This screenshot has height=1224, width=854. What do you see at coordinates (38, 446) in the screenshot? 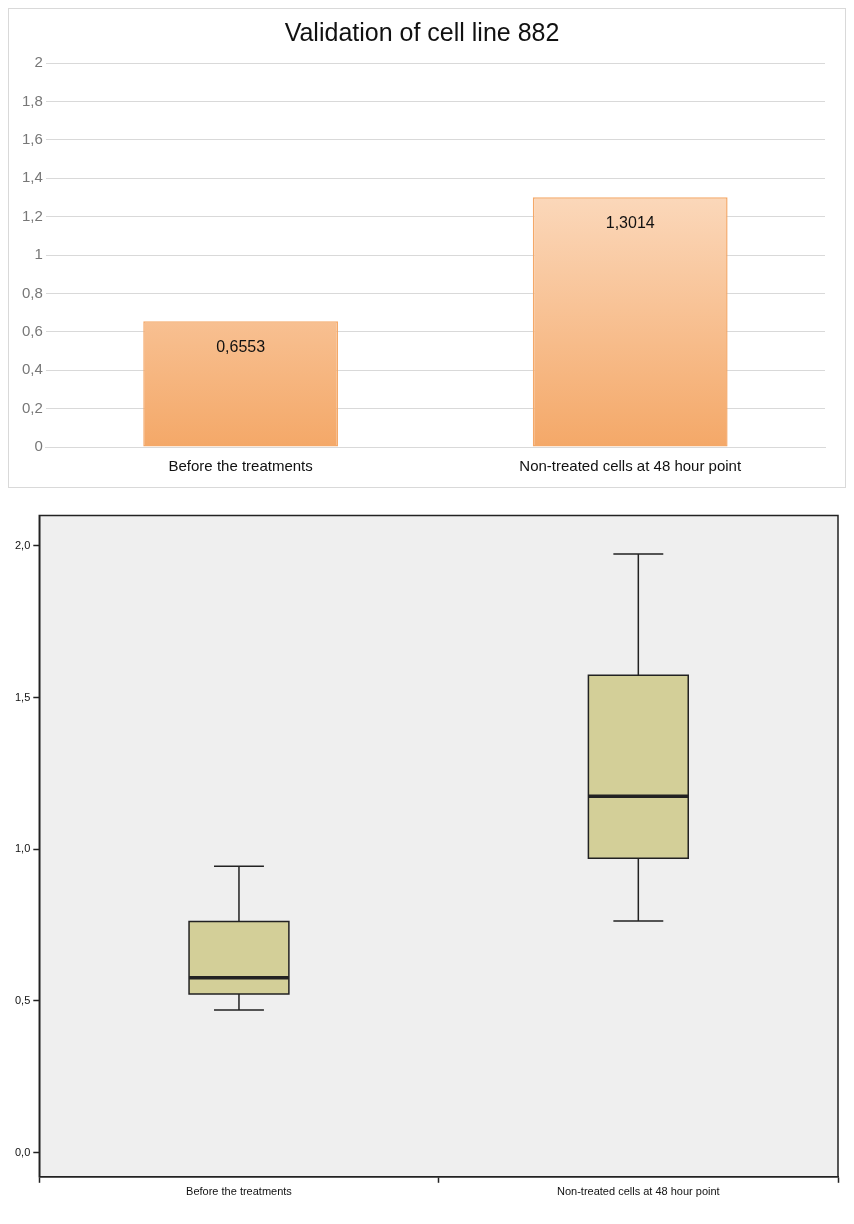
I see `y-tick-label: 0` at bounding box center [38, 446].